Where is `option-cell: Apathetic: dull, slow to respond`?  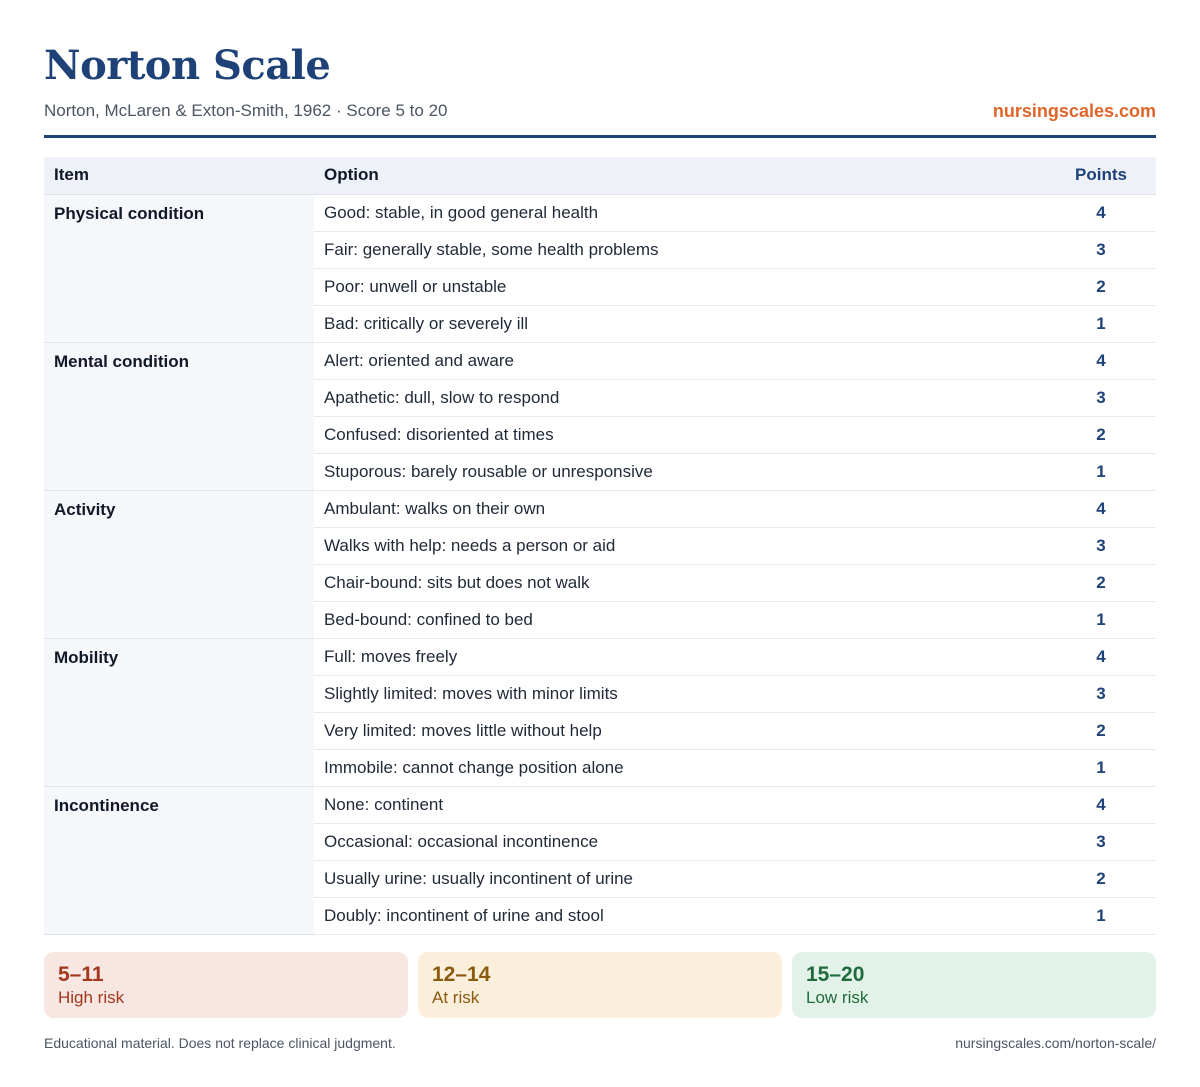
option-cell: Apathetic: dull, slow to respond is located at coordinates (680, 398).